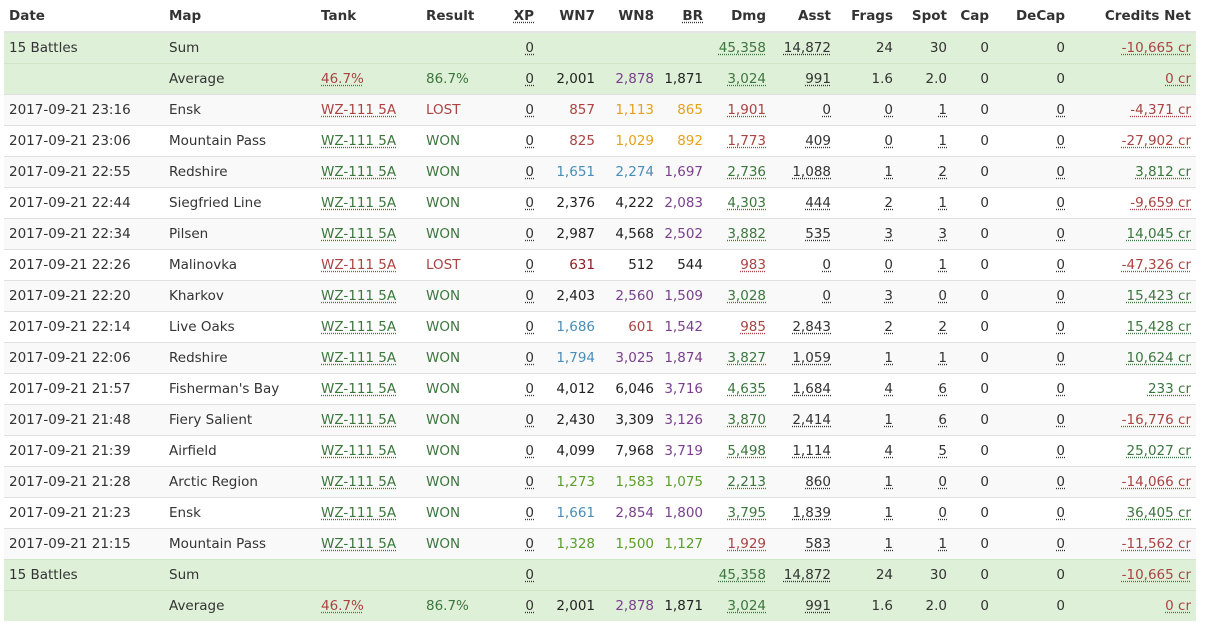 The image size is (1208, 626). What do you see at coordinates (803, 203) in the screenshot?
I see `battle-asst: 444` at bounding box center [803, 203].